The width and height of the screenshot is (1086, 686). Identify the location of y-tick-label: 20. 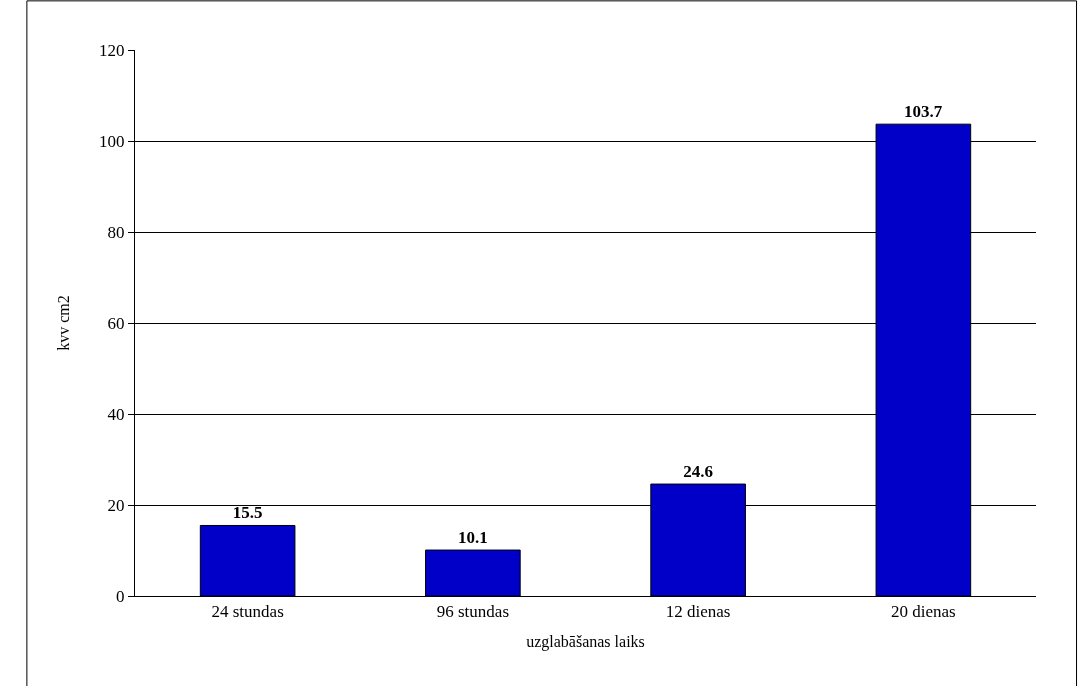
(116, 505).